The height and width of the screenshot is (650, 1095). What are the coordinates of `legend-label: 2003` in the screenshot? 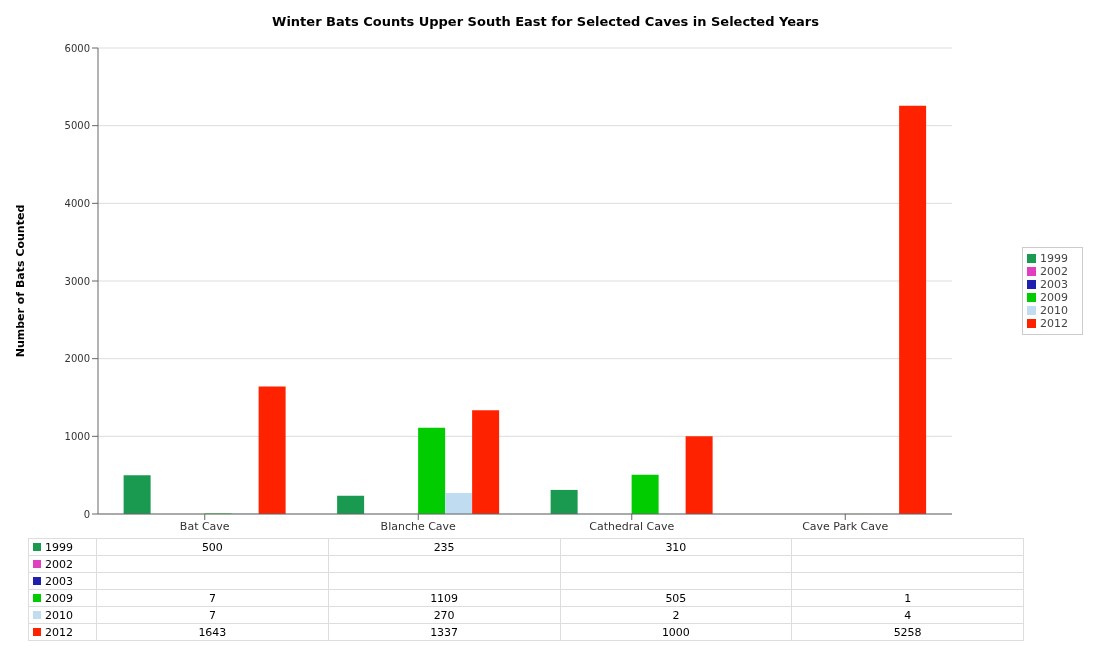 It's located at (1054, 284).